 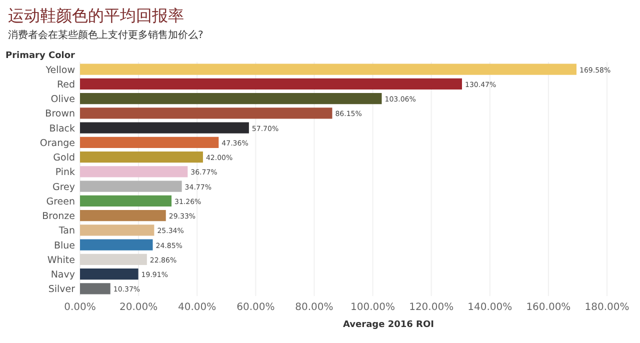 I want to click on y-tick-label: Yellow, so click(x=60, y=70).